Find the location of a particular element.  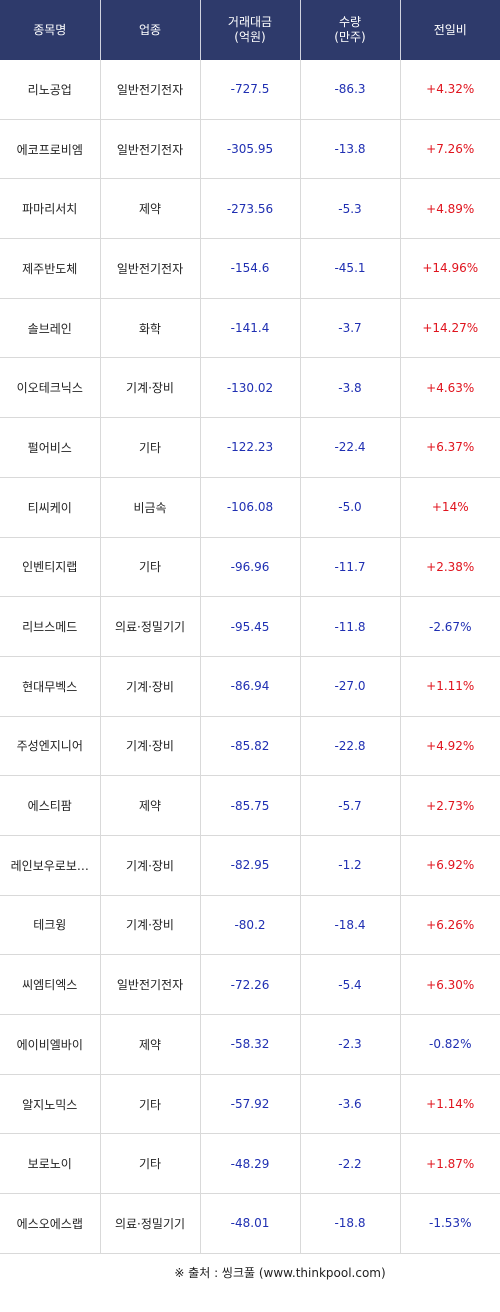

change-cell: +6.30% is located at coordinates (450, 984).